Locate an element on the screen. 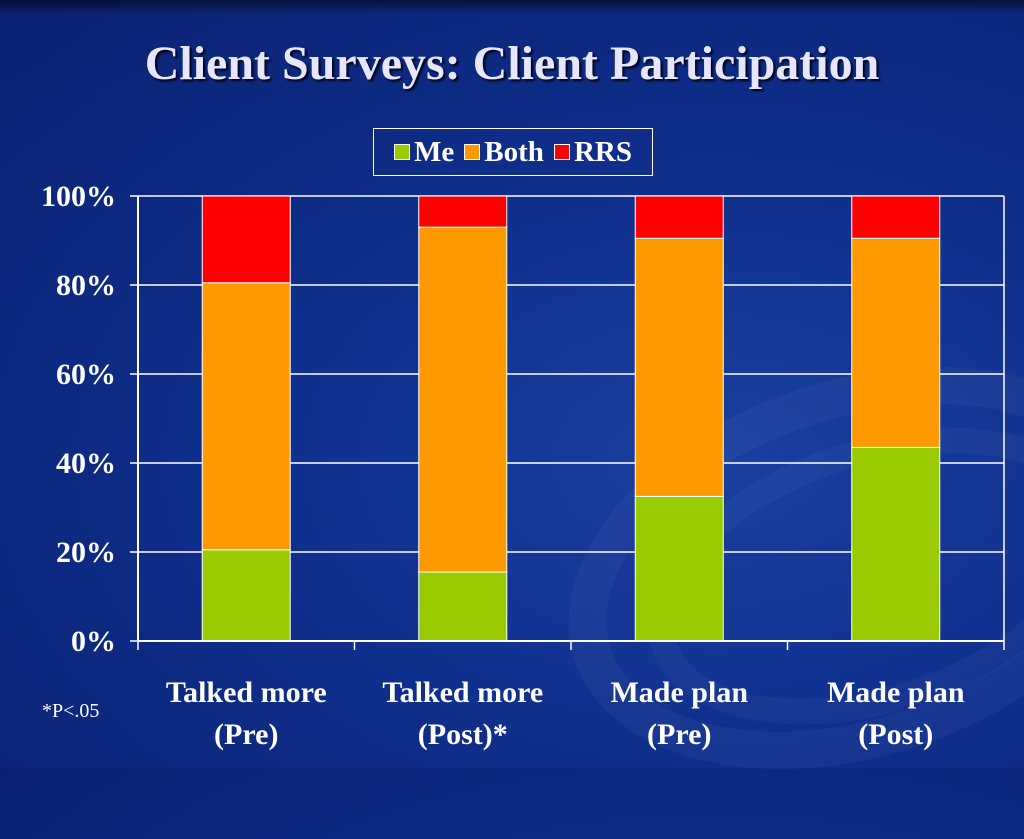  y-tick-label: 100% is located at coordinates (78, 196).